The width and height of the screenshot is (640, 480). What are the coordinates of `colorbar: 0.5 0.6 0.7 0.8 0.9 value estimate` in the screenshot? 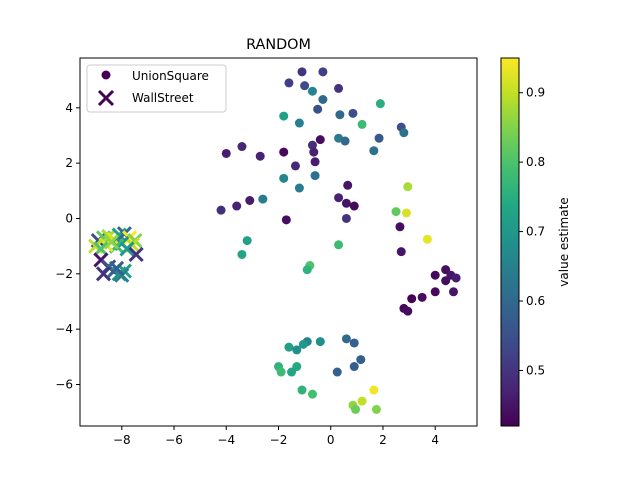 It's located at (535, 242).